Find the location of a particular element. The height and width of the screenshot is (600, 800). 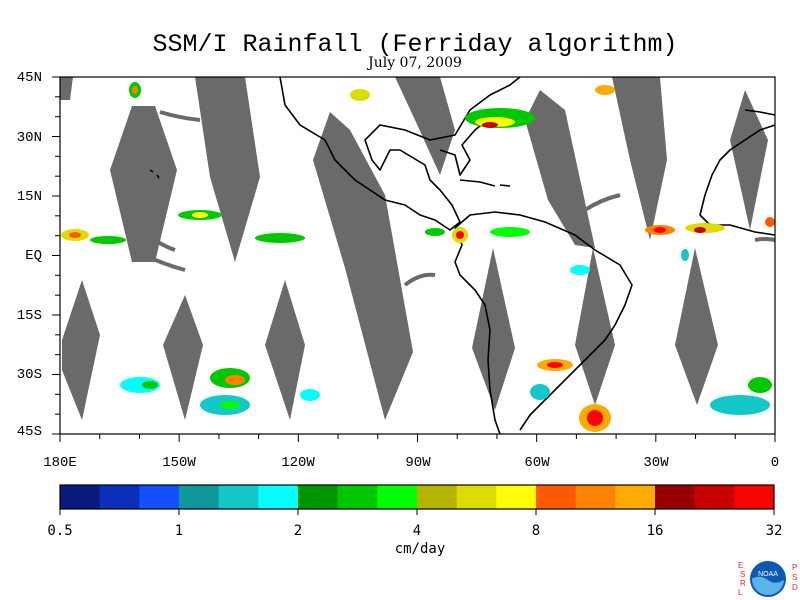

logo-letter: P is located at coordinates (794, 567).